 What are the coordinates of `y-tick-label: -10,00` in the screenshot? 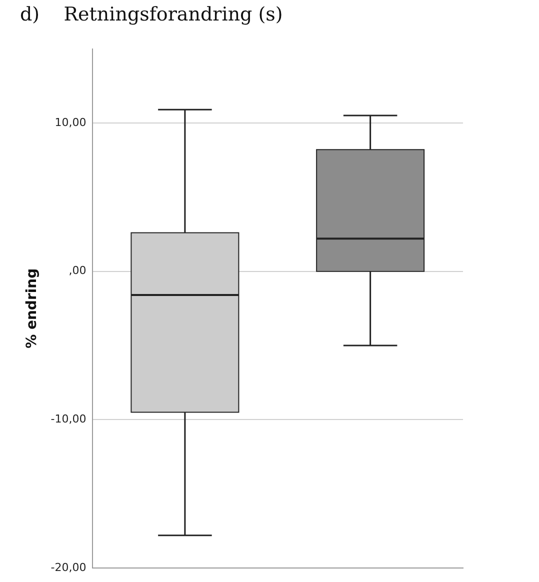 It's located at (68, 419).